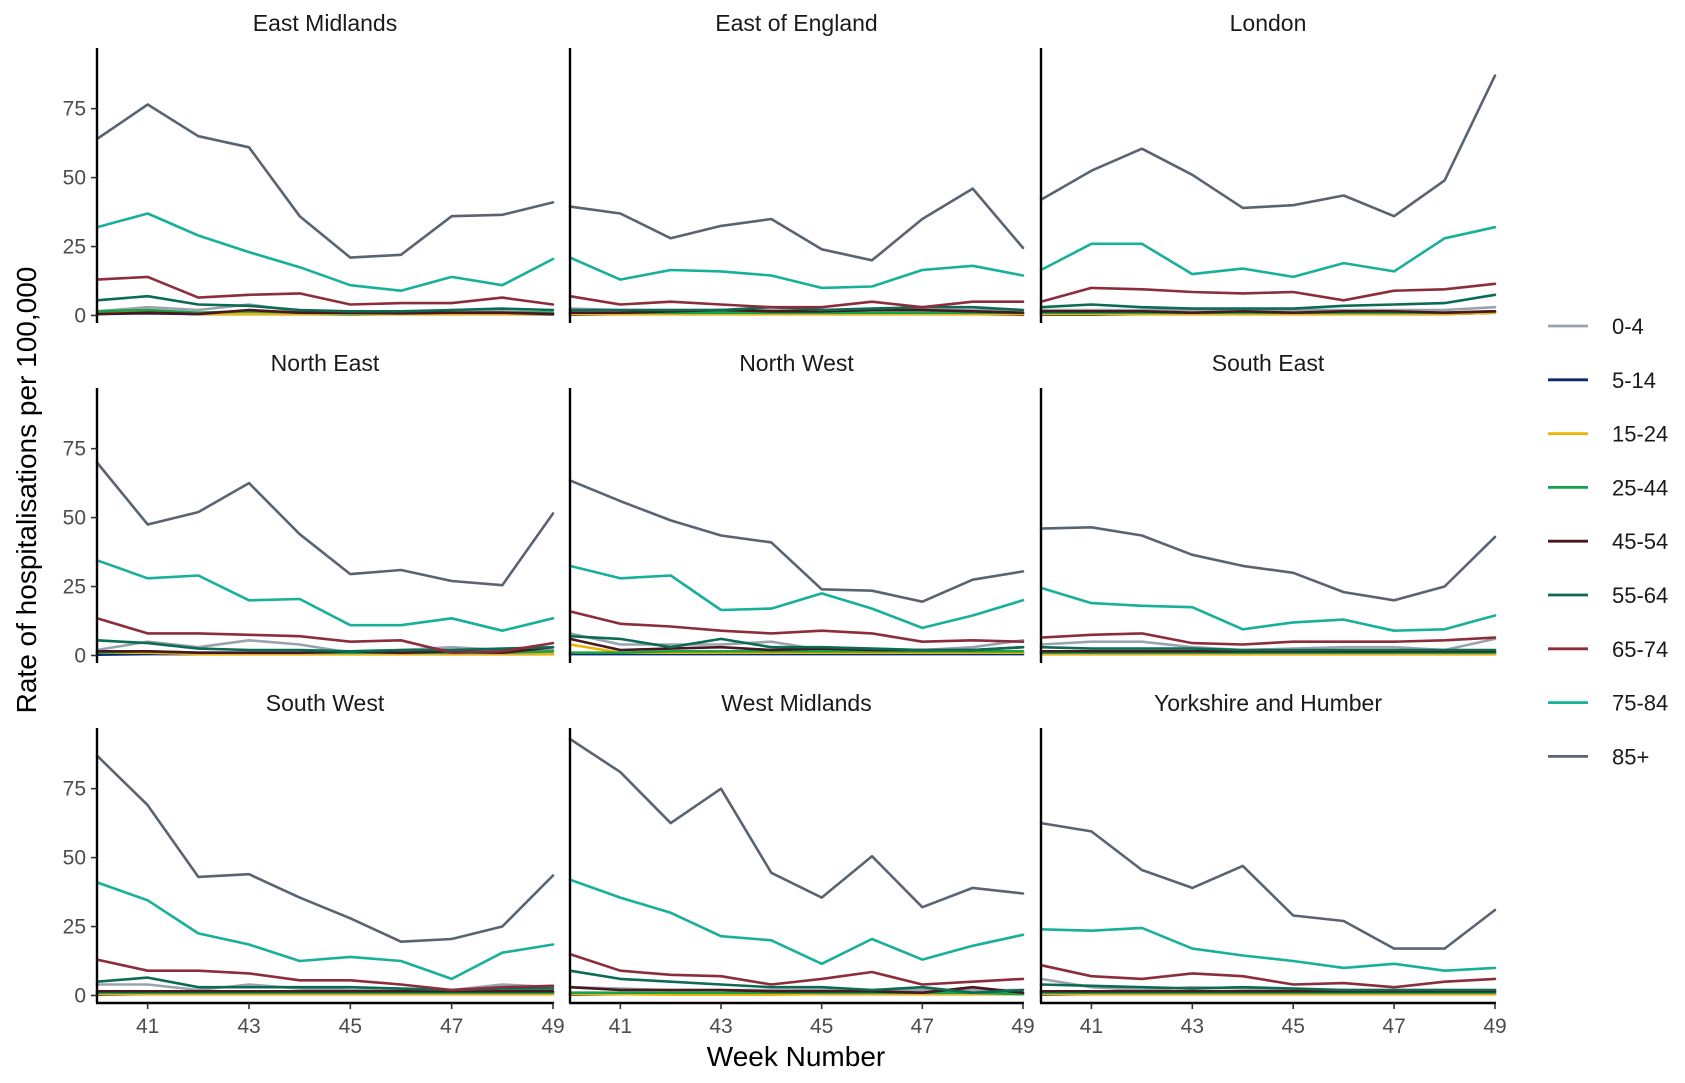  What do you see at coordinates (1602, 380) in the screenshot?
I see `legend-item: 5-14` at bounding box center [1602, 380].